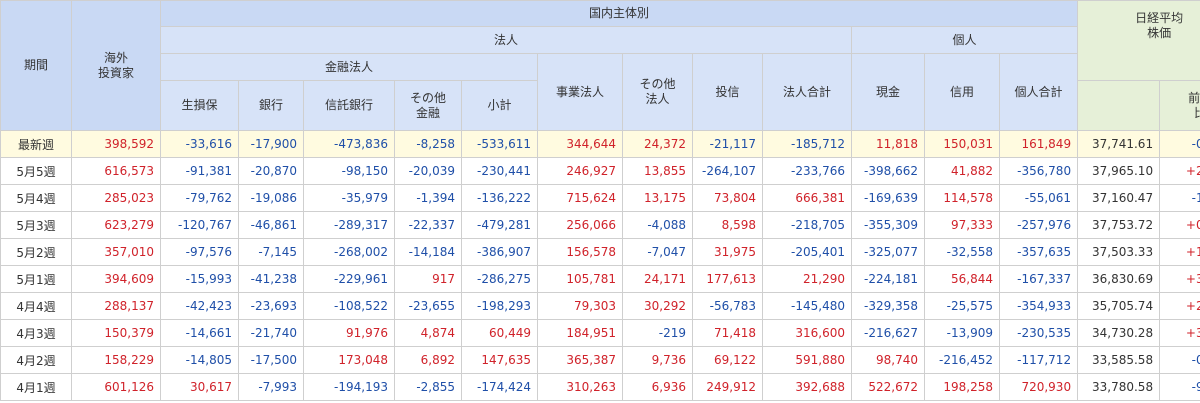 Image resolution: width=1200 pixels, height=403 pixels. I want to click on cell-corp-total: -185,712, so click(807, 144).